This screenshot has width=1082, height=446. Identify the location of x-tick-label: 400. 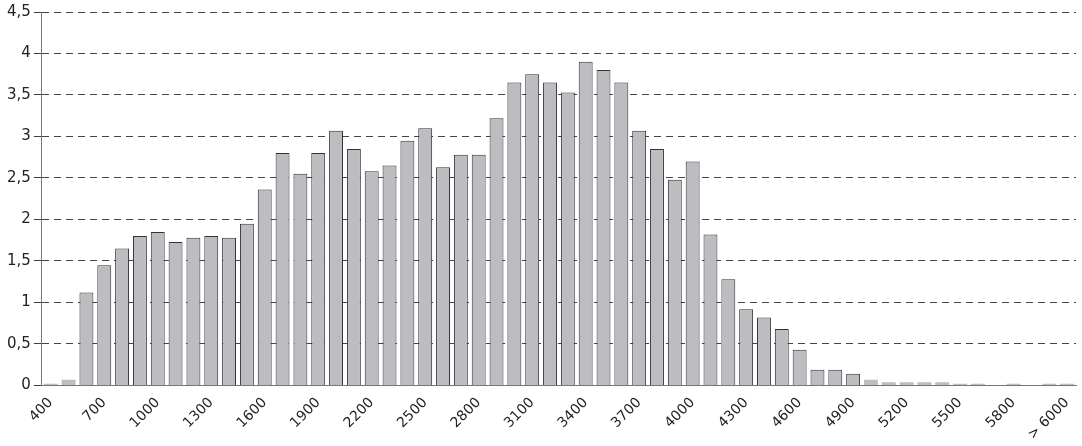
(40, 409).